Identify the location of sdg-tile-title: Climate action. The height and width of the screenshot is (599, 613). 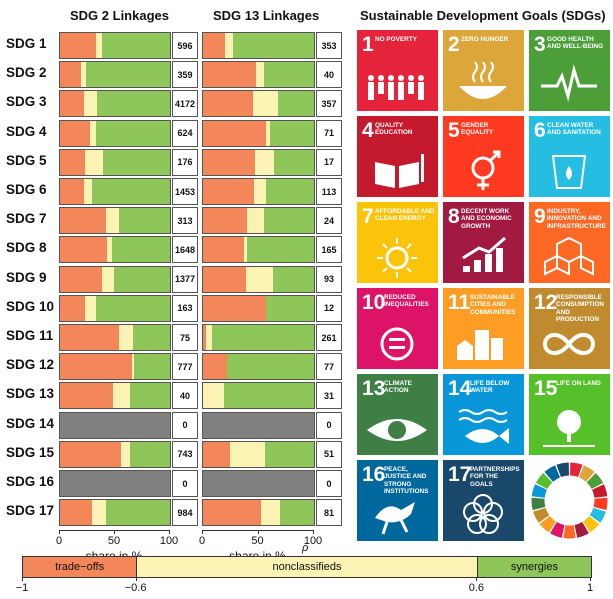
(398, 387).